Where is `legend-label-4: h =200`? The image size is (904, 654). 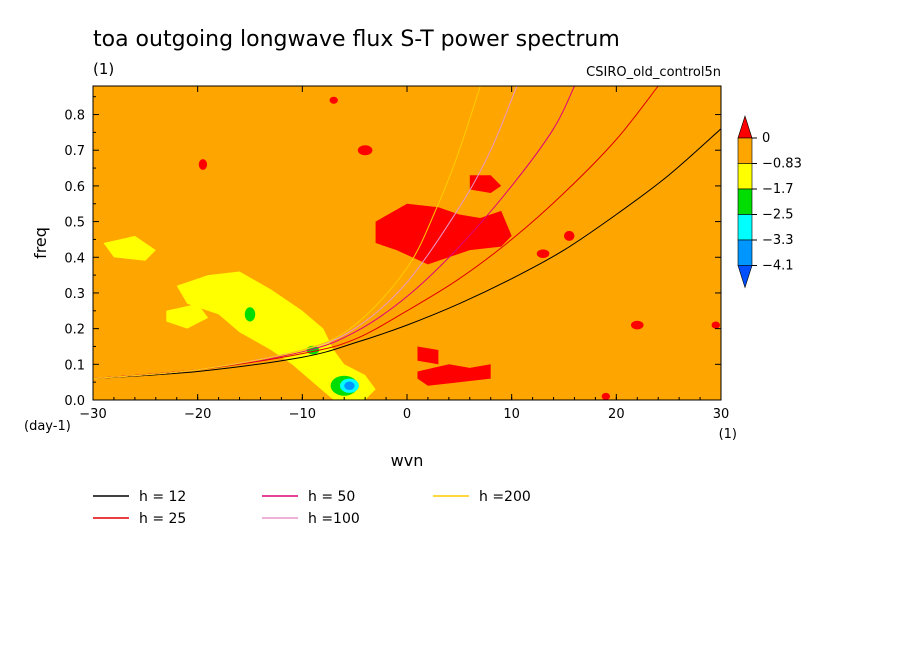 legend-label-4: h =200 is located at coordinates (505, 497).